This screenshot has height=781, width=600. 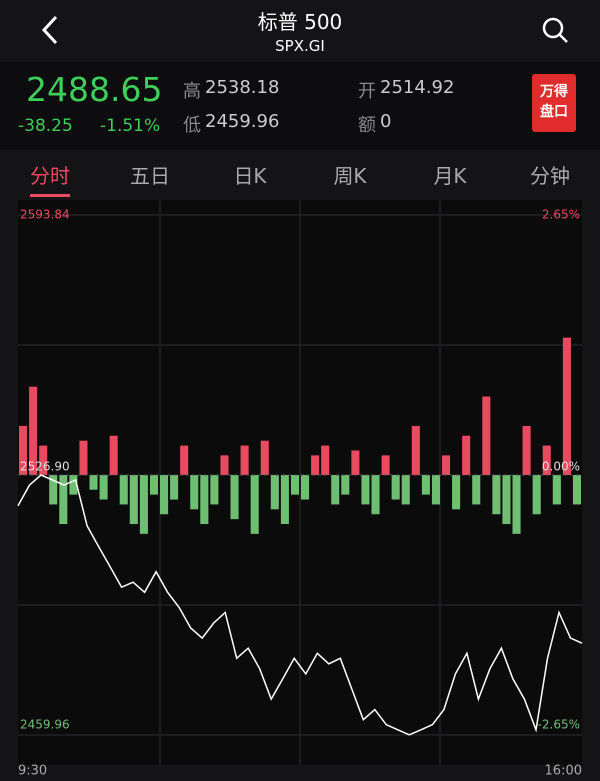 What do you see at coordinates (450, 176) in the screenshot?
I see `tab: 月K` at bounding box center [450, 176].